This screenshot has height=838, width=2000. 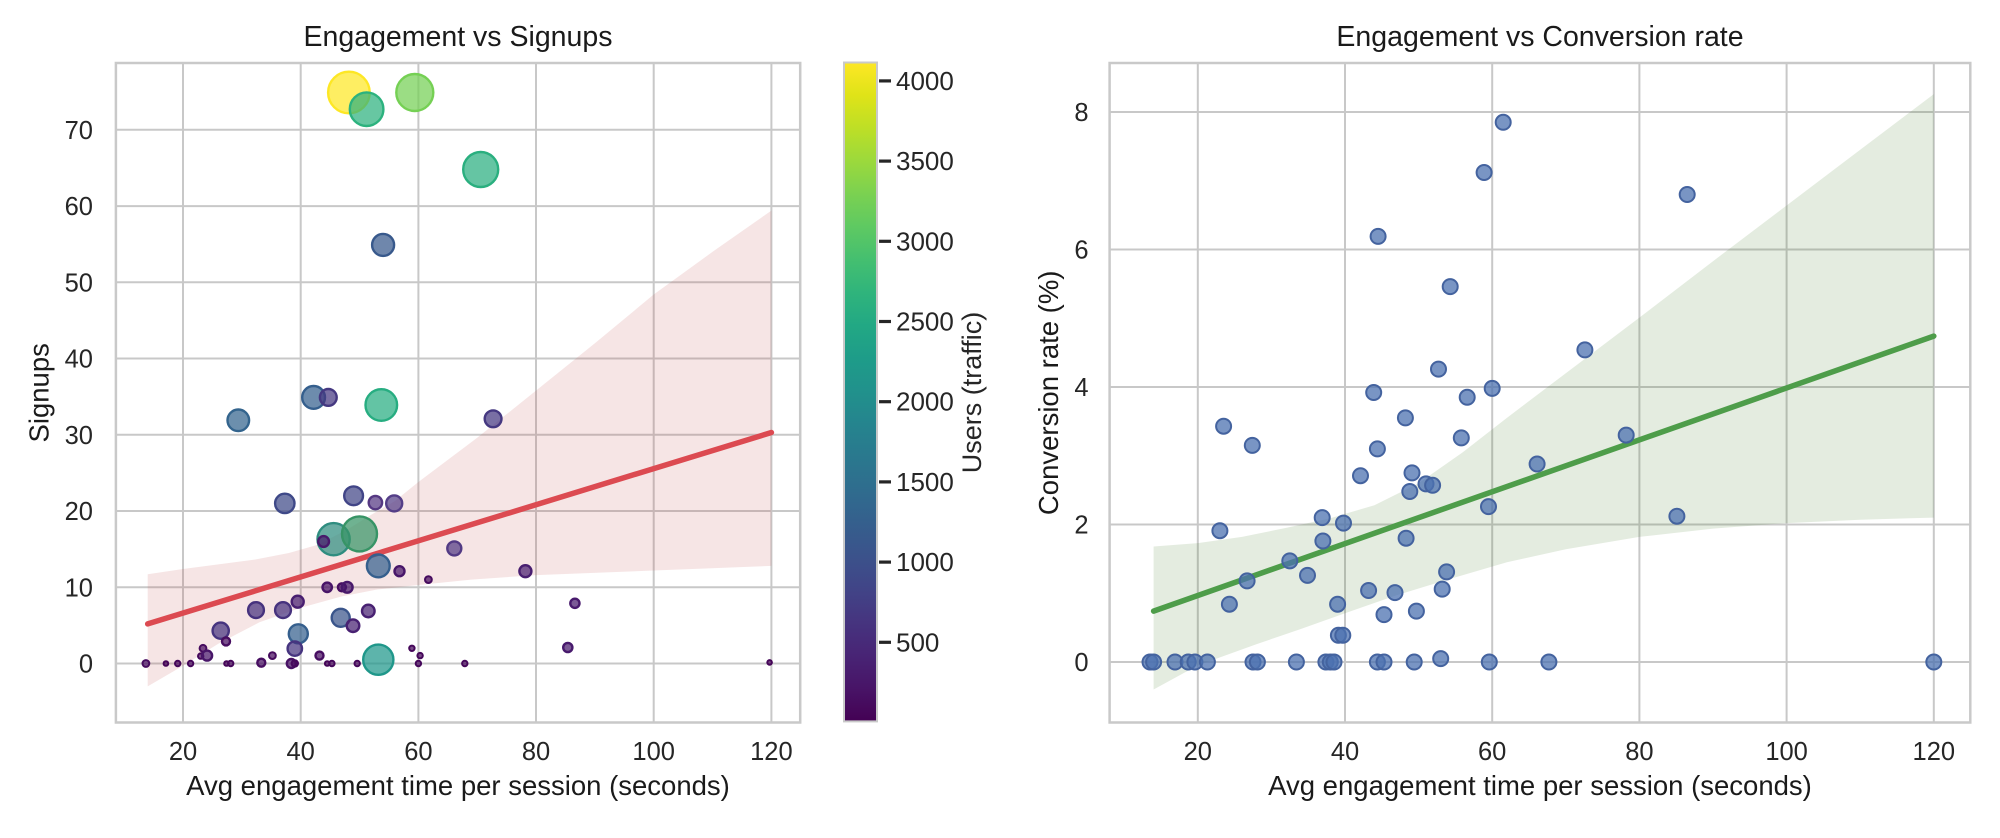 I want to click on svg-text: 10, so click(x=79, y=588).